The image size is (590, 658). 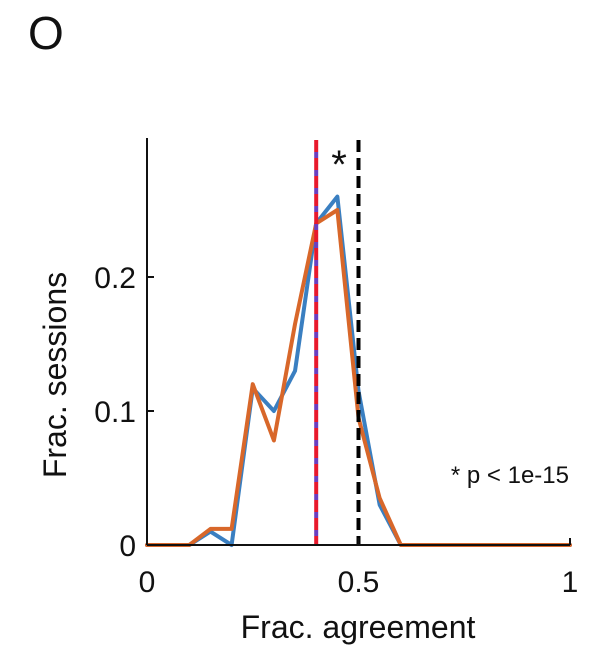 I want to click on x-tick-label: 1, so click(x=570, y=582).